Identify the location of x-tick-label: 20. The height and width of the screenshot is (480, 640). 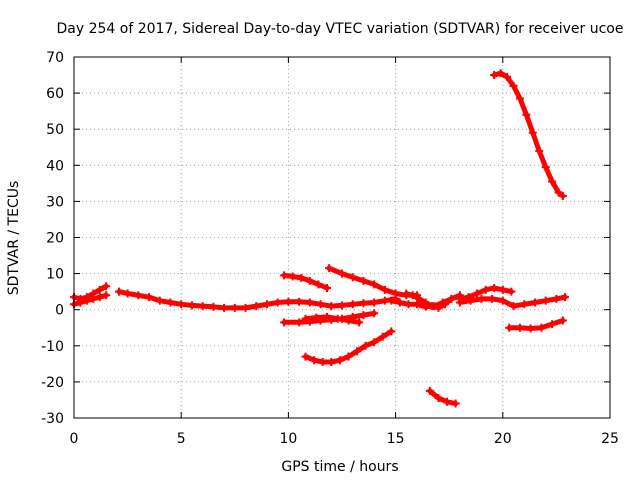
(503, 439).